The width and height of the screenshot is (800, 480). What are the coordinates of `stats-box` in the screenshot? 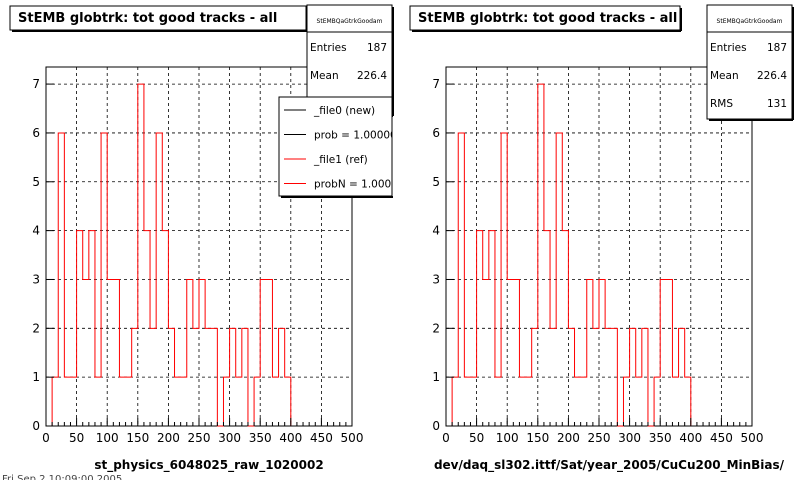 It's located at (749, 62).